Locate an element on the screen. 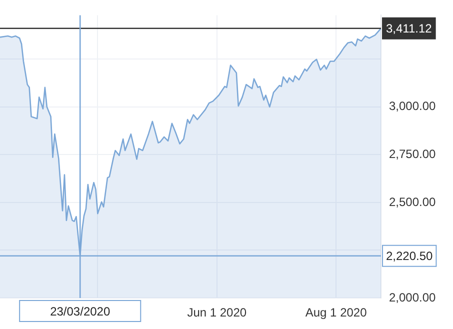 The width and height of the screenshot is (453, 329). x-tick-label: Jun 1 2020 is located at coordinates (217, 313).